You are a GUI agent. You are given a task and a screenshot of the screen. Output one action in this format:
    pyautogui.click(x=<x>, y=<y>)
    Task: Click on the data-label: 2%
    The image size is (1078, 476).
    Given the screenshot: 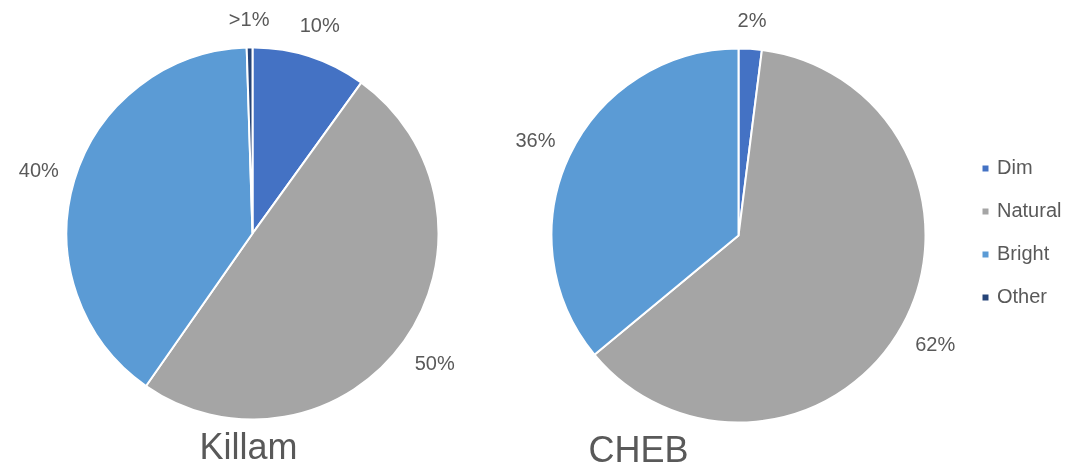 What is the action you would take?
    pyautogui.click(x=752, y=20)
    